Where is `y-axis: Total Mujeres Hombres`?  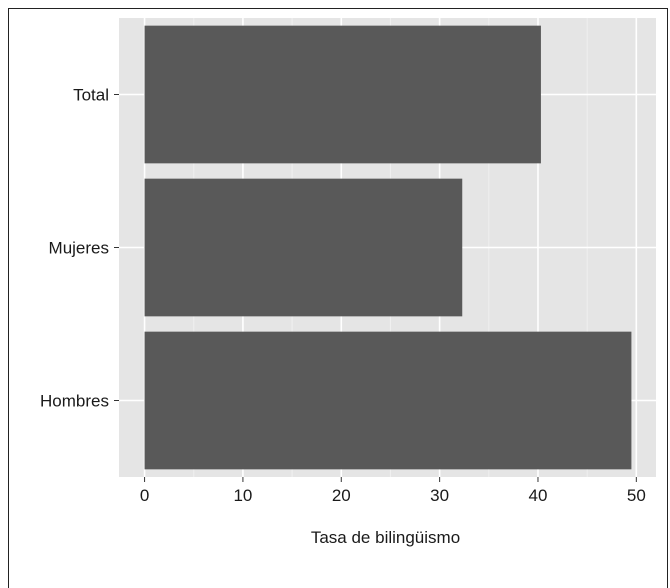 y-axis: Total Mujeres Hombres is located at coordinates (79, 248).